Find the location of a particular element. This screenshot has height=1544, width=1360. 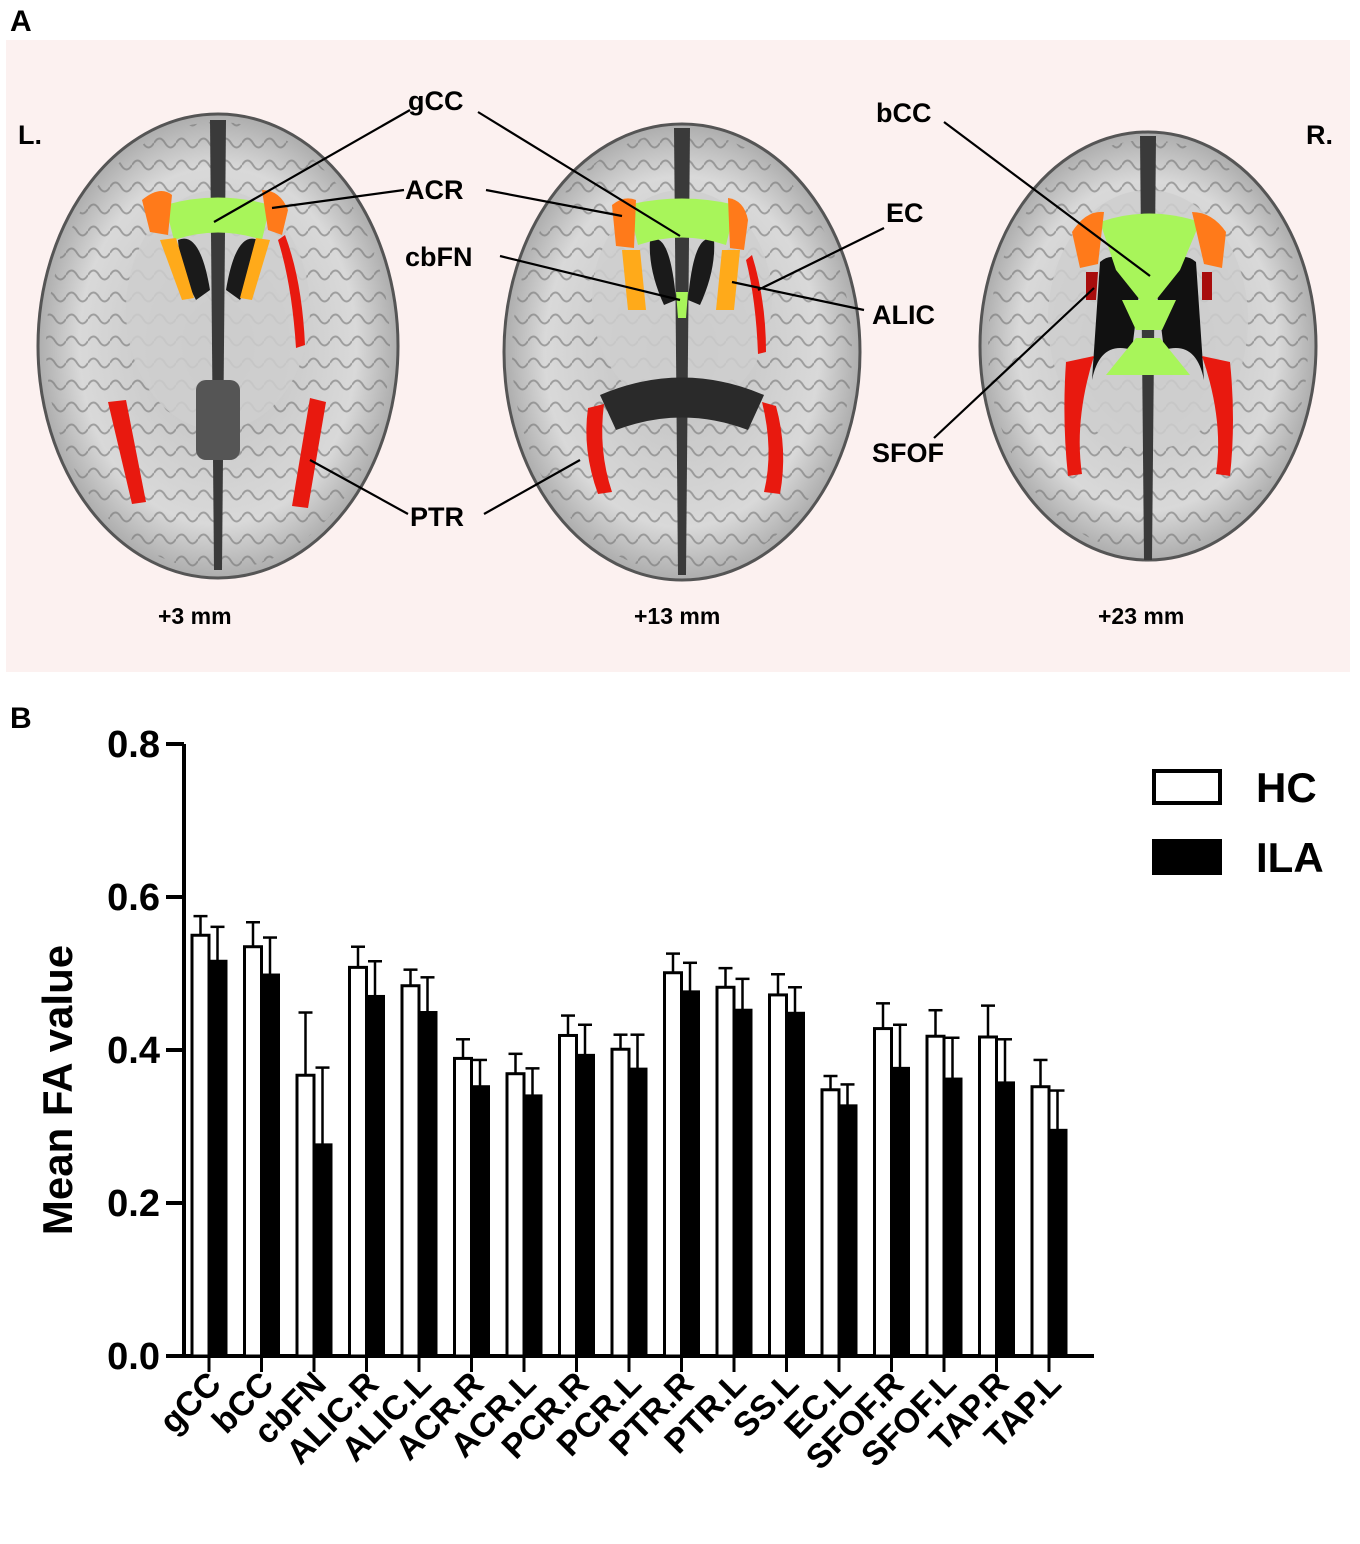

slice-label-2: +13 mm is located at coordinates (677, 616).